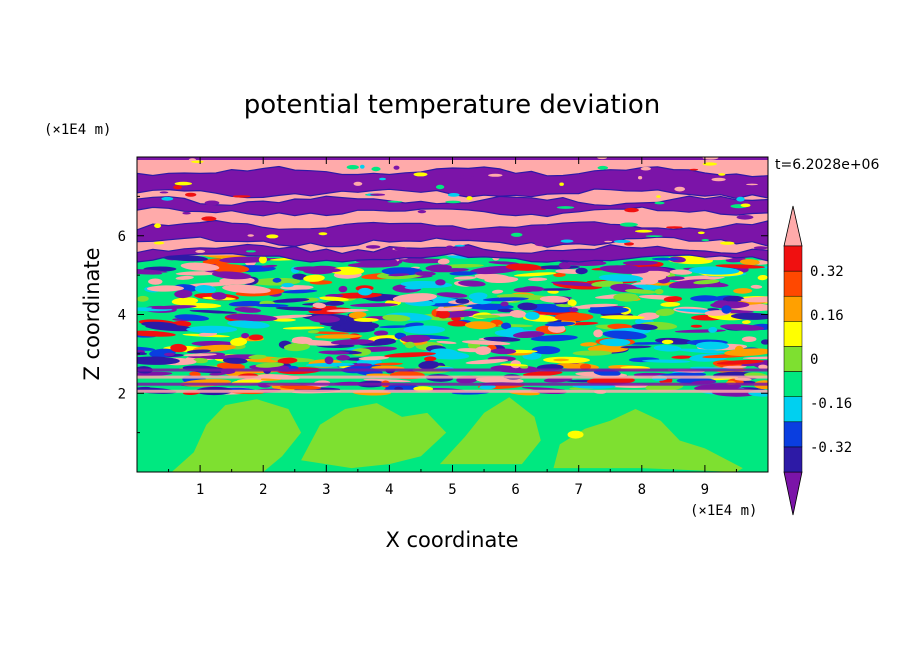 The width and height of the screenshot is (904, 654). Describe the element at coordinates (451, 540) in the screenshot. I see `x-axis-label: X coordinate` at that location.